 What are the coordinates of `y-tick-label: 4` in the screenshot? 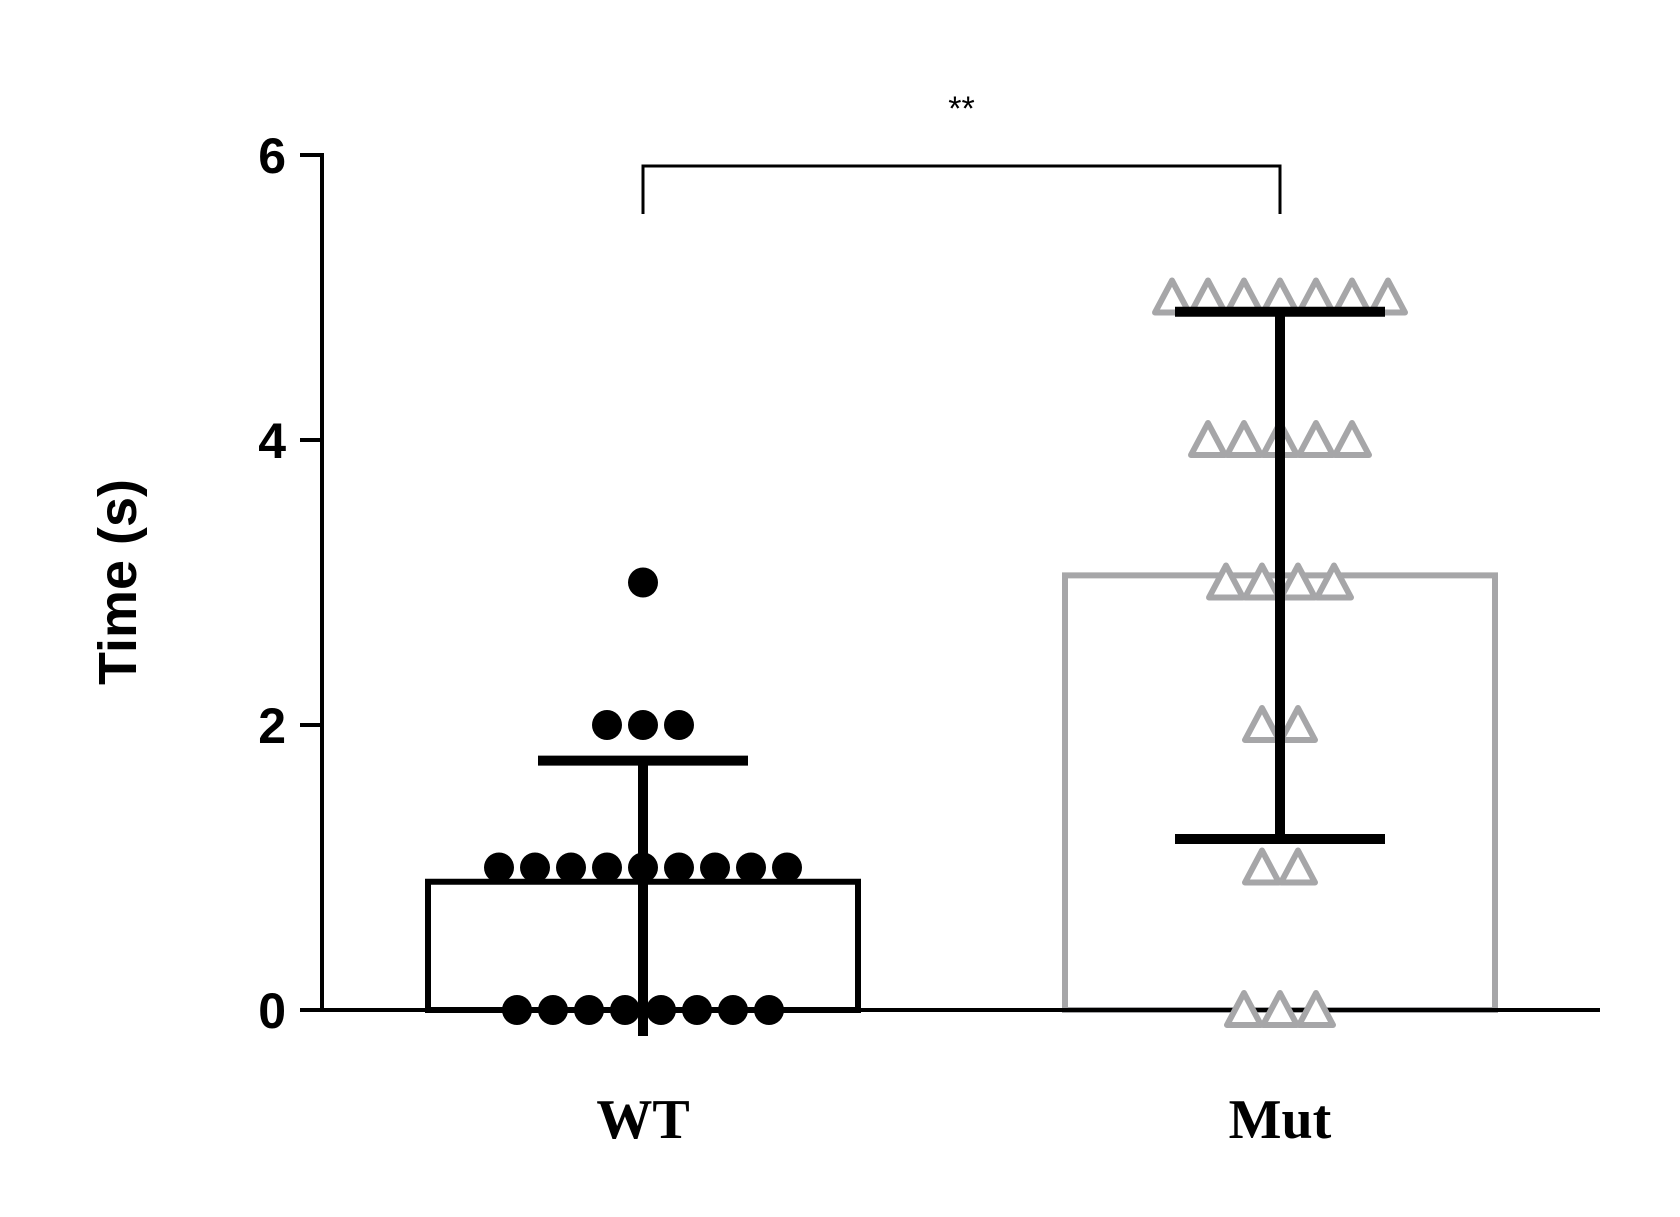 It's located at (272, 441).